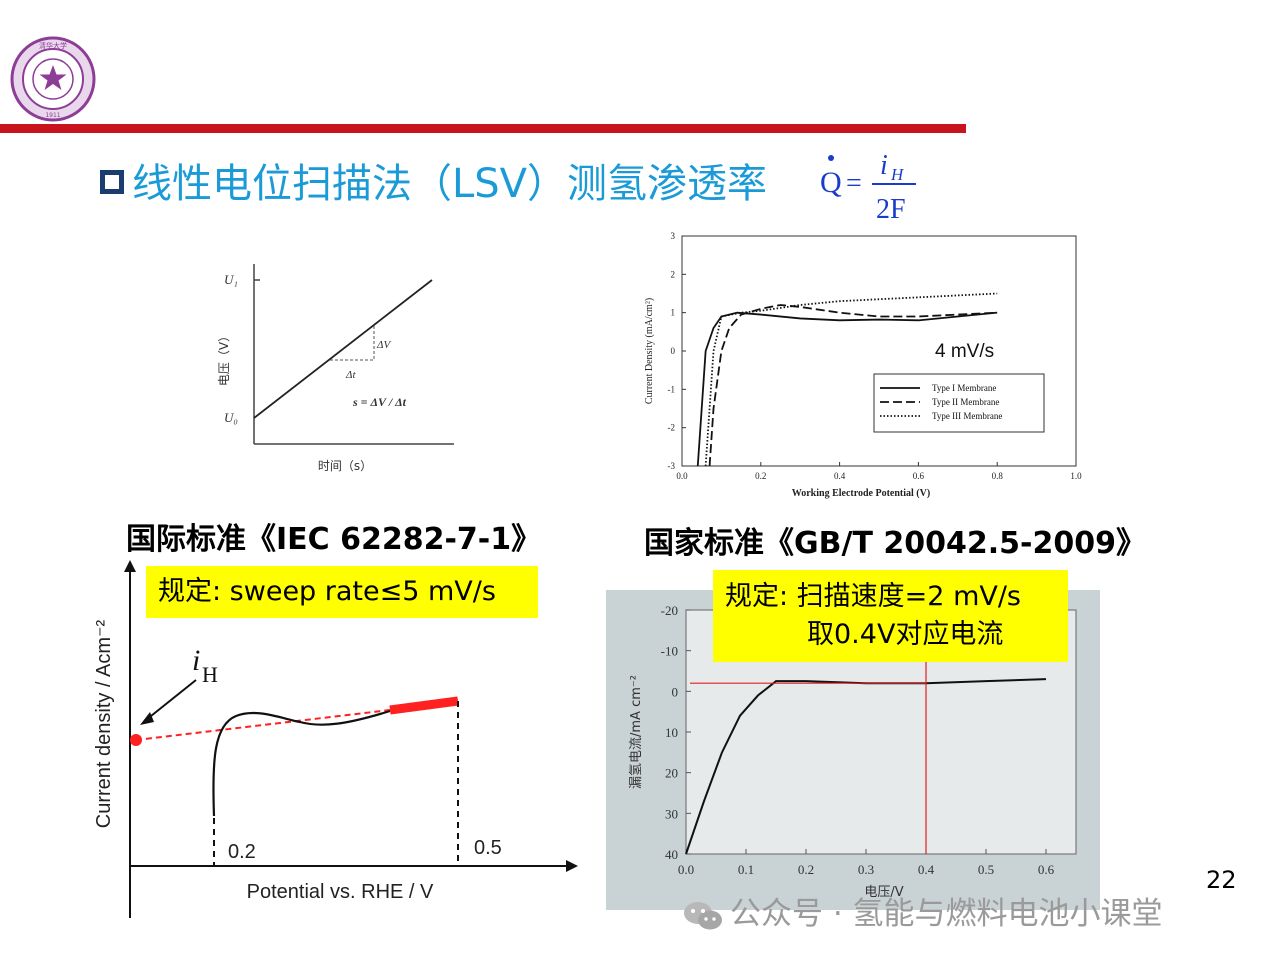 The height and width of the screenshot is (960, 1280). I want to click on header-red-bar, so click(483, 128).